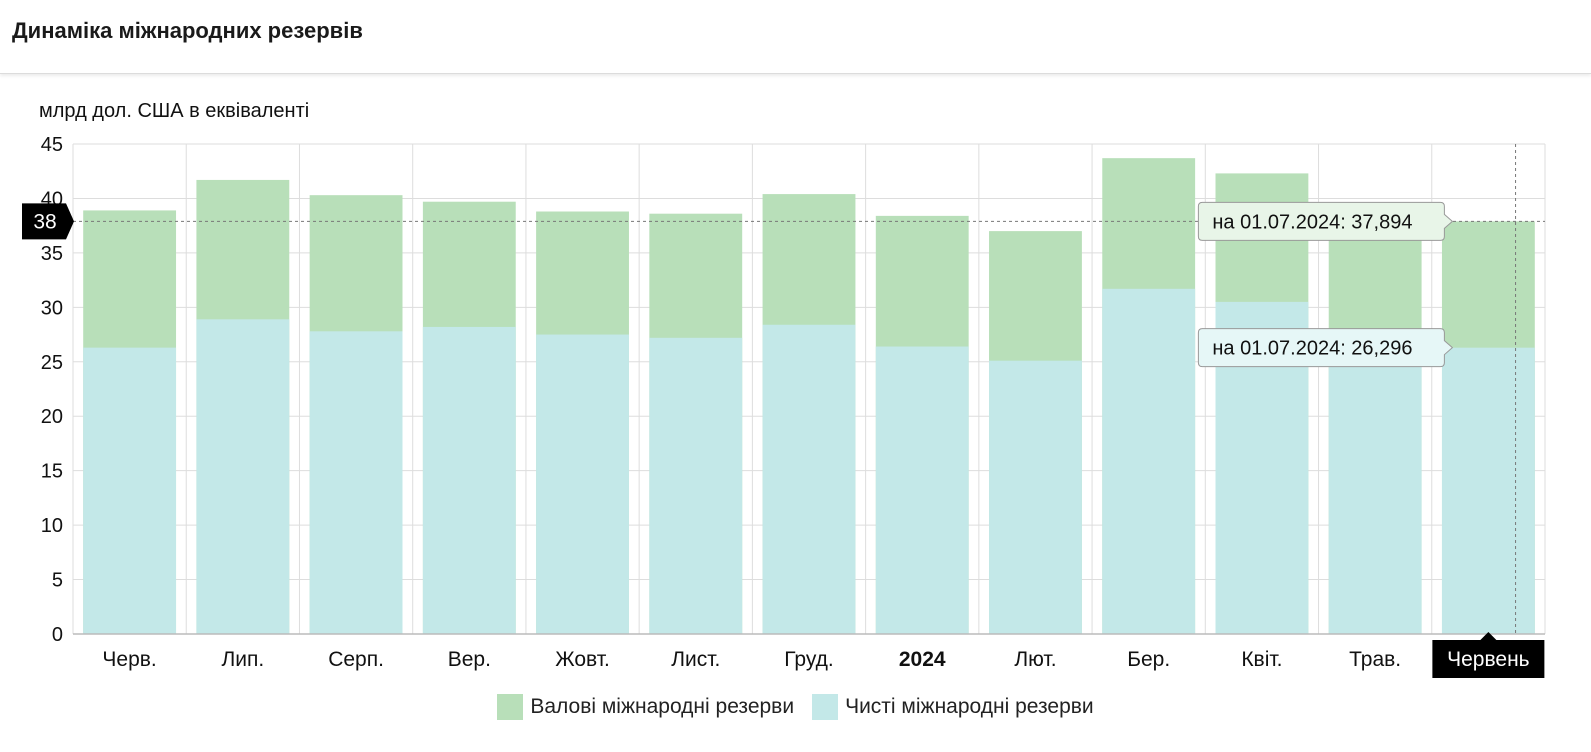 The height and width of the screenshot is (752, 1591). I want to click on y-tick-label: 45, so click(52, 145).